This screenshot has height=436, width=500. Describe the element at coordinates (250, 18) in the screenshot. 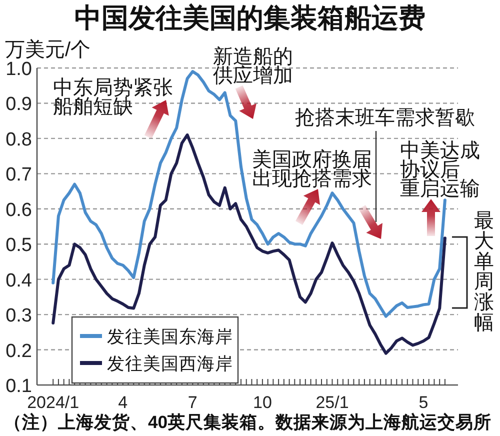

I see `title: 中国发往美国的集装箱船运费` at that location.